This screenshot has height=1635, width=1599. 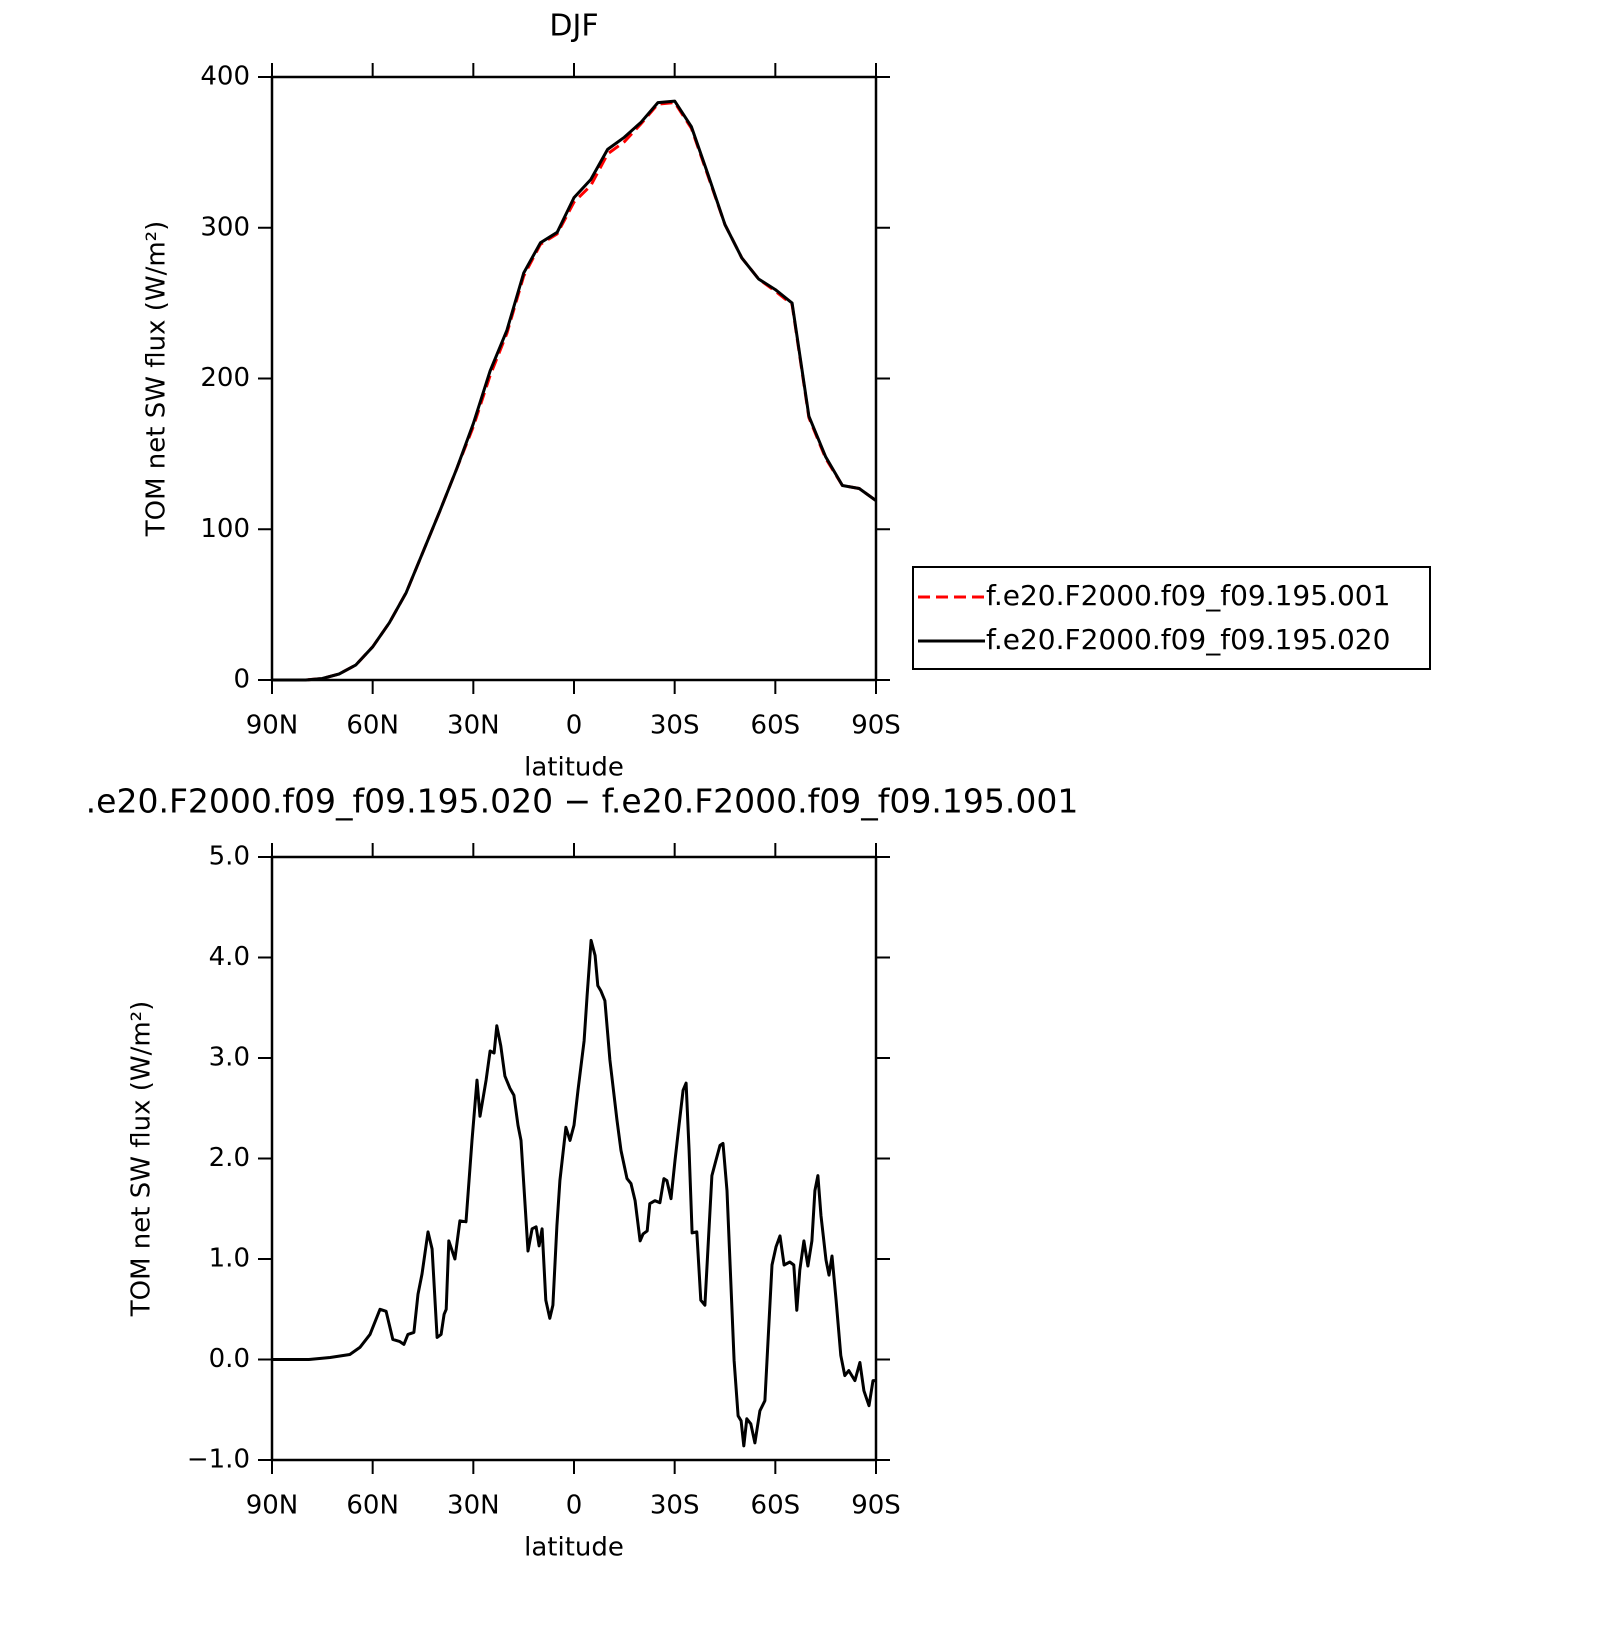 What do you see at coordinates (225, 227) in the screenshot?
I see `y-tick-label: 300` at bounding box center [225, 227].